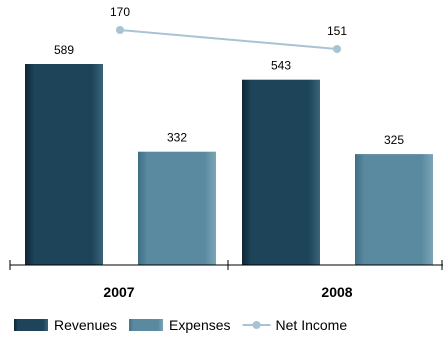 The height and width of the screenshot is (337, 443). Describe the element at coordinates (120, 30) in the screenshot. I see `point-net-income-2007` at that location.